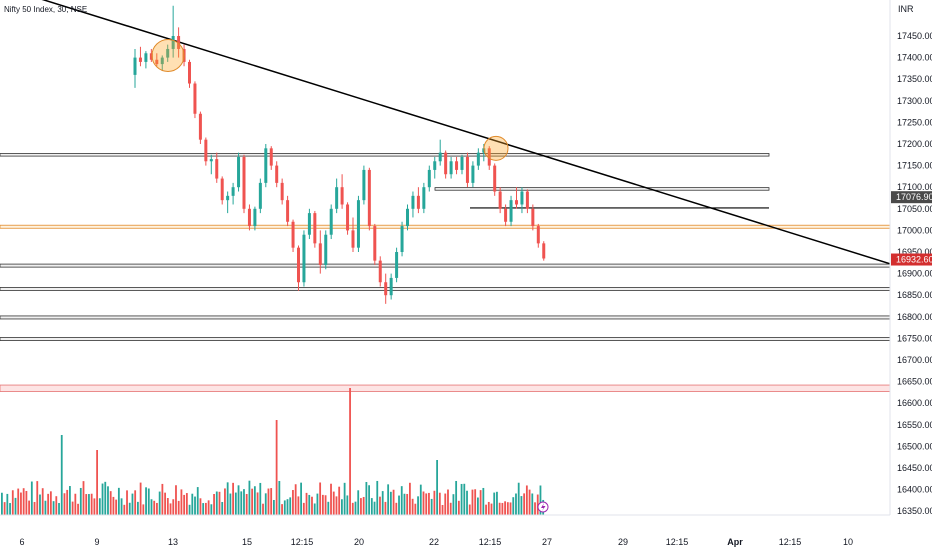 The width and height of the screenshot is (932, 550). Describe the element at coordinates (914, 360) in the screenshot. I see `price-axis-label: 16700.00` at that location.